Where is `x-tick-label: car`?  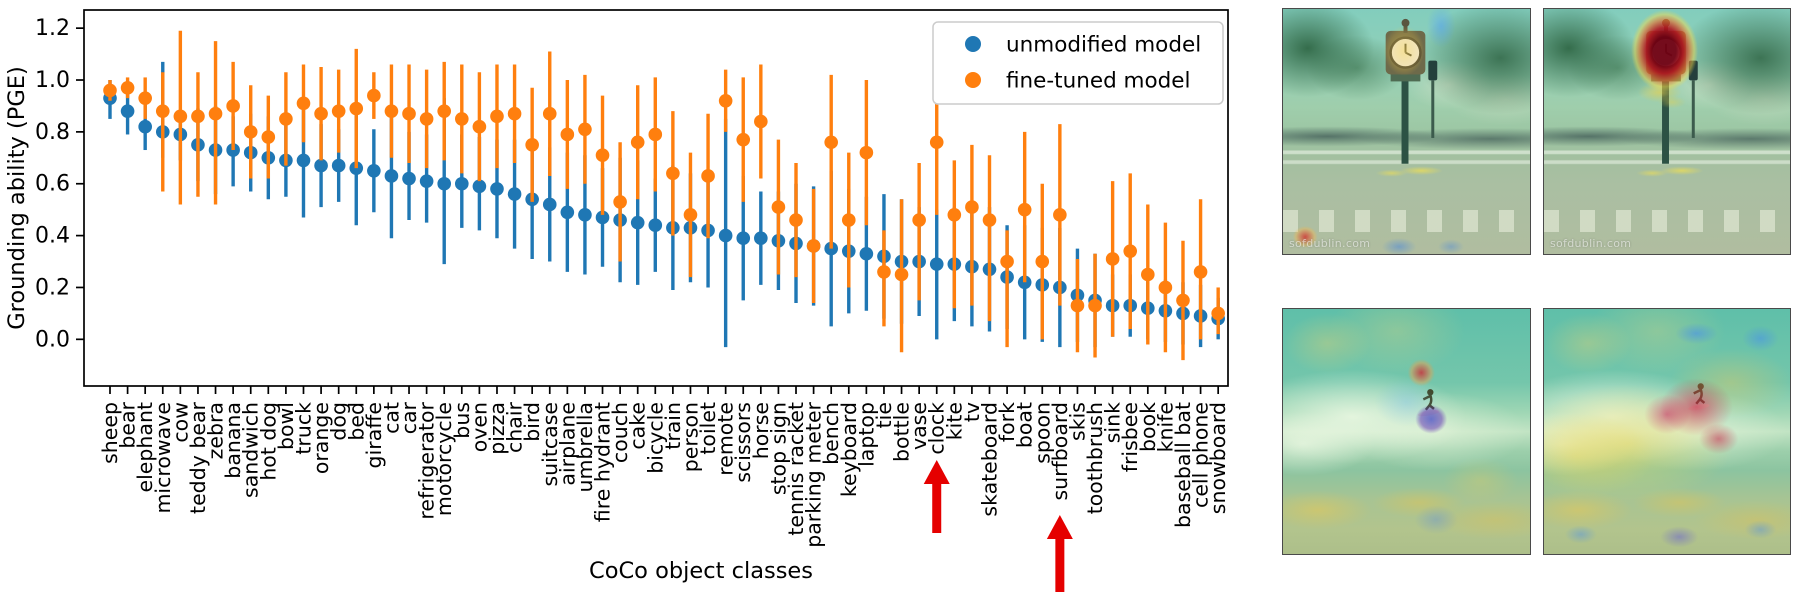 x-tick-label: car is located at coordinates (409, 417).